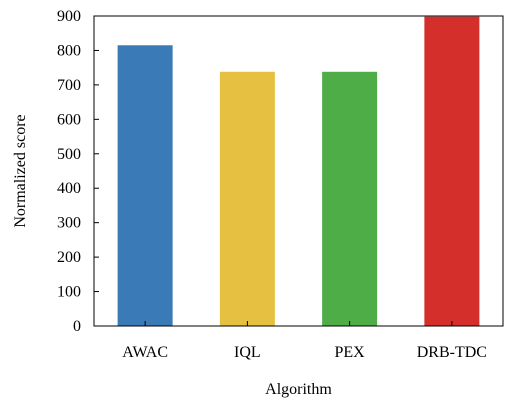 Image resolution: width=514 pixels, height=403 pixels. I want to click on x-tick-label: AWAC, so click(145, 352).